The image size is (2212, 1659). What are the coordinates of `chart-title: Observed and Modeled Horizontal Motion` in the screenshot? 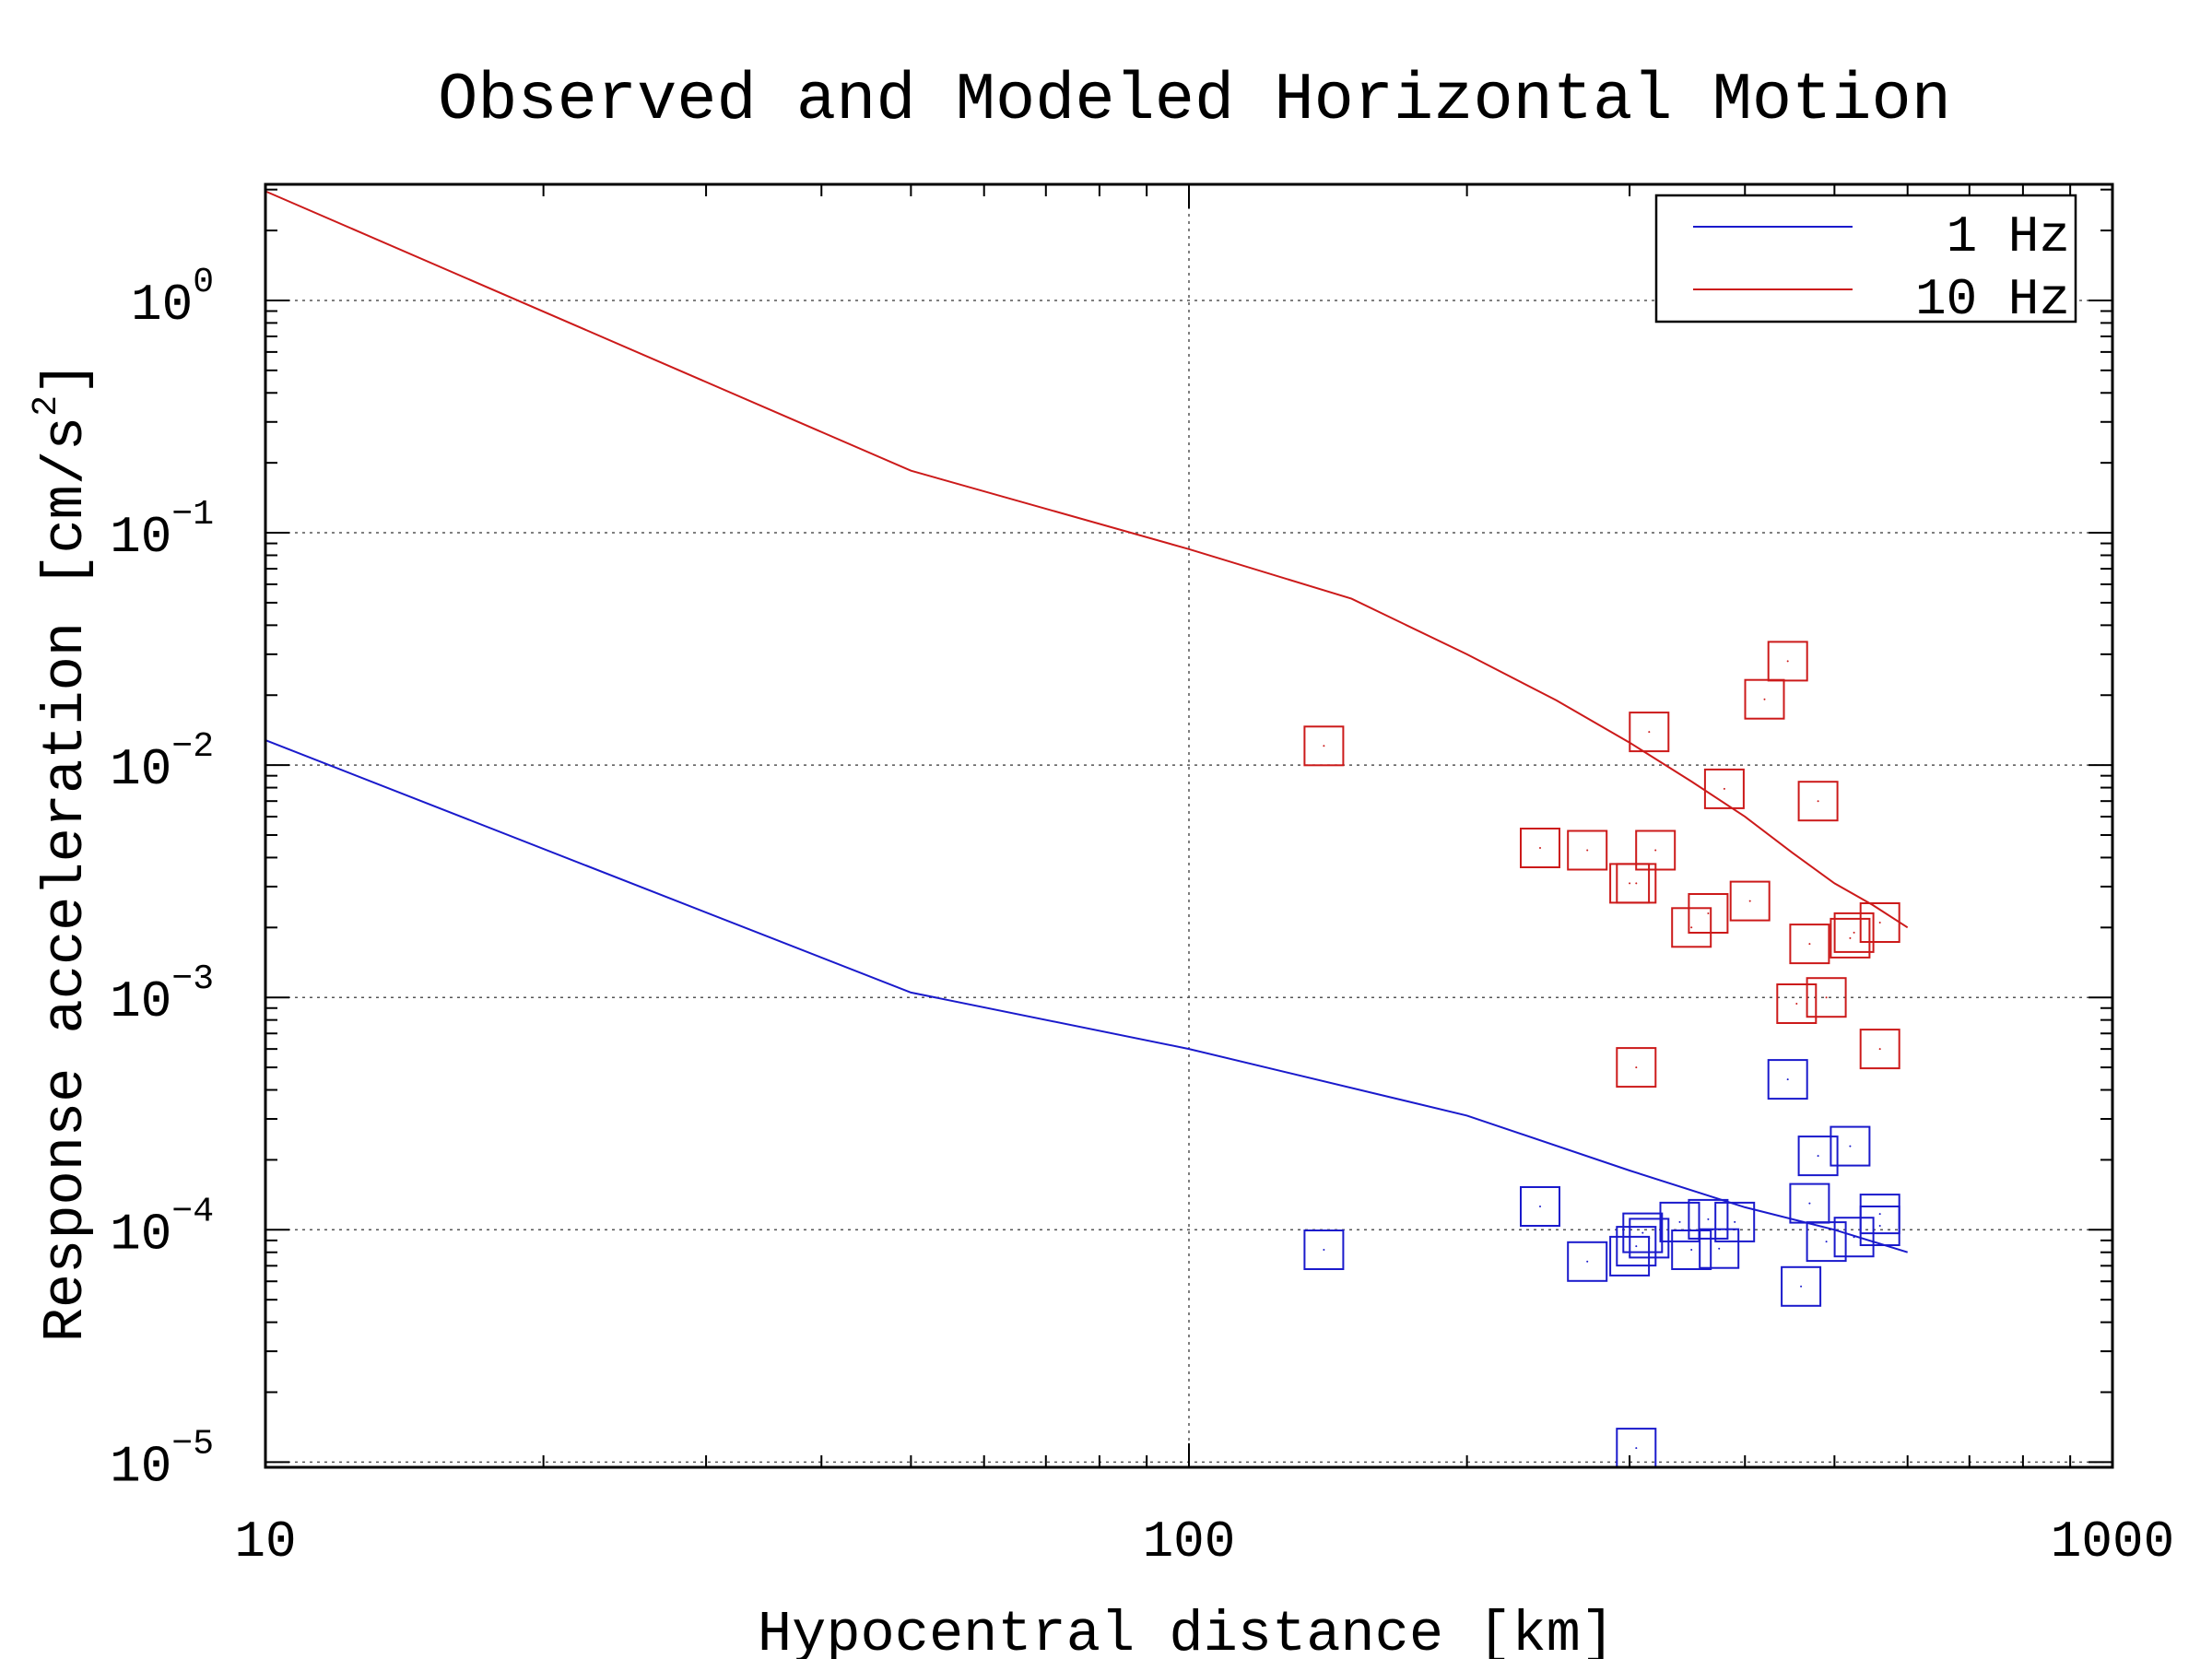 It's located at (1194, 100).